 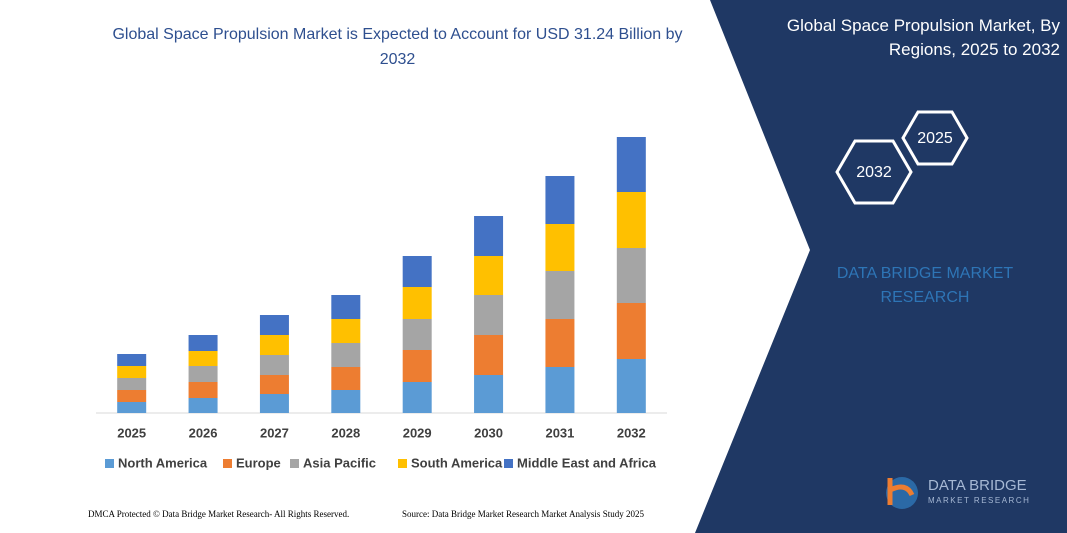 What do you see at coordinates (925, 285) in the screenshot?
I see `brand-text: DATA BRIDGE MARKET RESEARCH` at bounding box center [925, 285].